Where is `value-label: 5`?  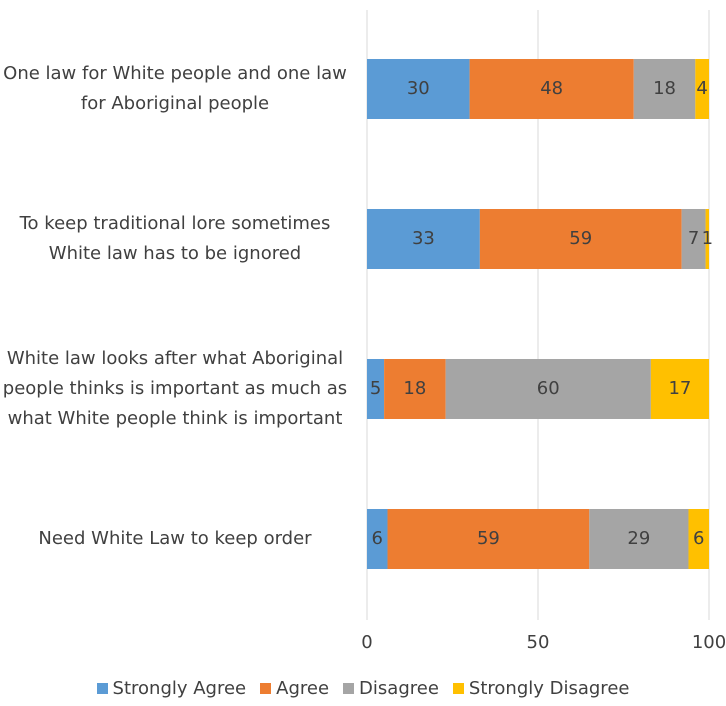
value-label: 5 is located at coordinates (375, 388).